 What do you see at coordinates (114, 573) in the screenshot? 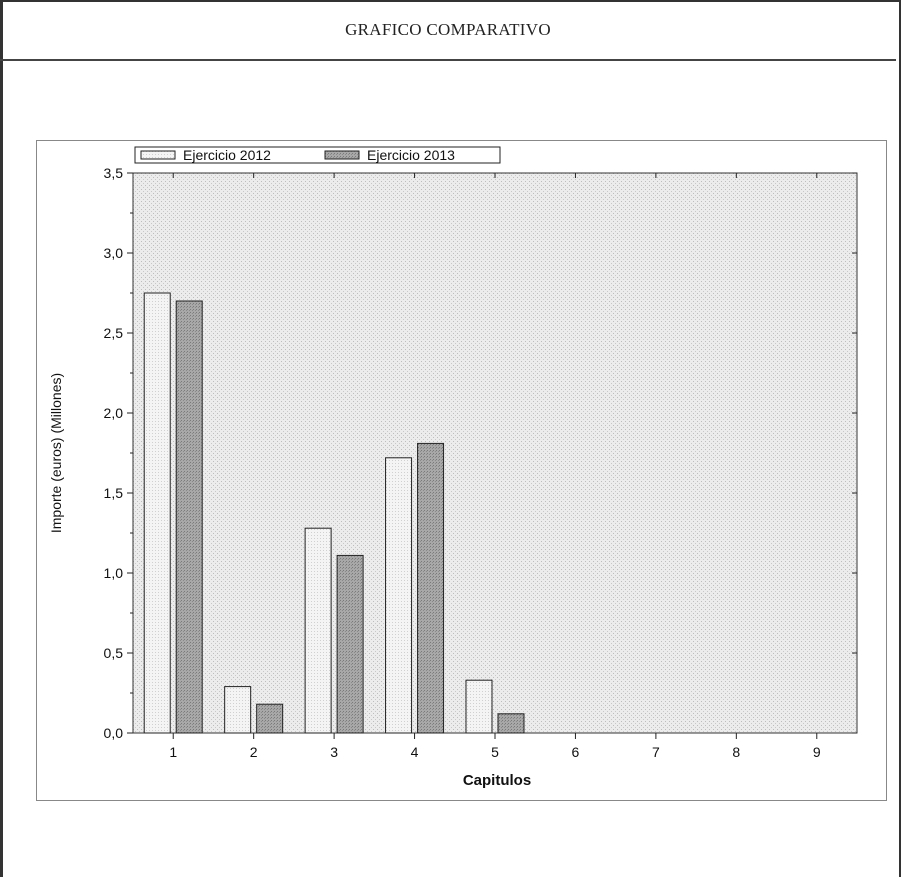
I see `y-tick-label: 1,0` at bounding box center [114, 573].